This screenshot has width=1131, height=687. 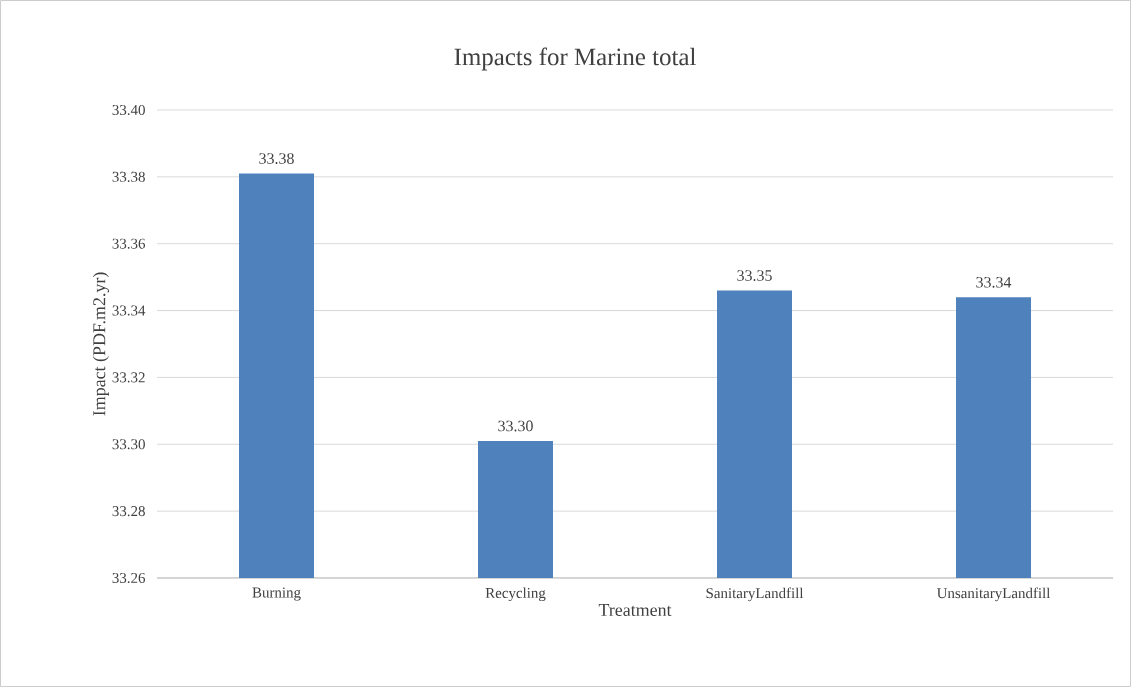 What do you see at coordinates (575, 59) in the screenshot?
I see `chart-title: Impacts for Marine total` at bounding box center [575, 59].